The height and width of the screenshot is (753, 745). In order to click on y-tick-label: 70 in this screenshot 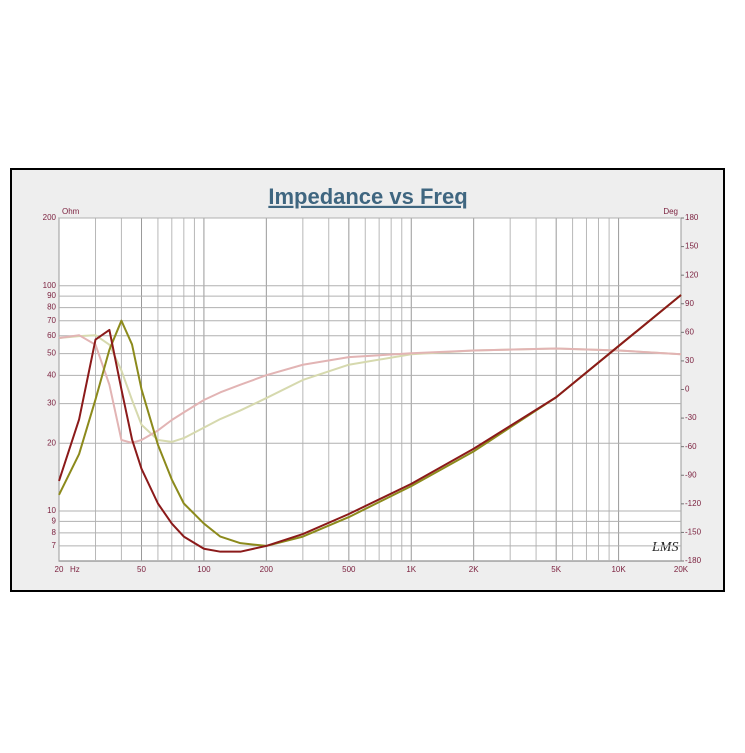, I will do `click(51, 320)`.